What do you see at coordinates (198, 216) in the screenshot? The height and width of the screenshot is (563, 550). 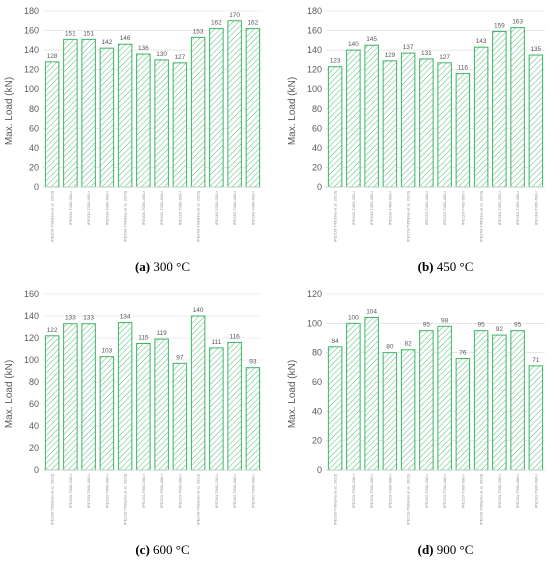 I see `x-tick-label: IPE240-T000(Hu et al. 2023)` at bounding box center [198, 216].